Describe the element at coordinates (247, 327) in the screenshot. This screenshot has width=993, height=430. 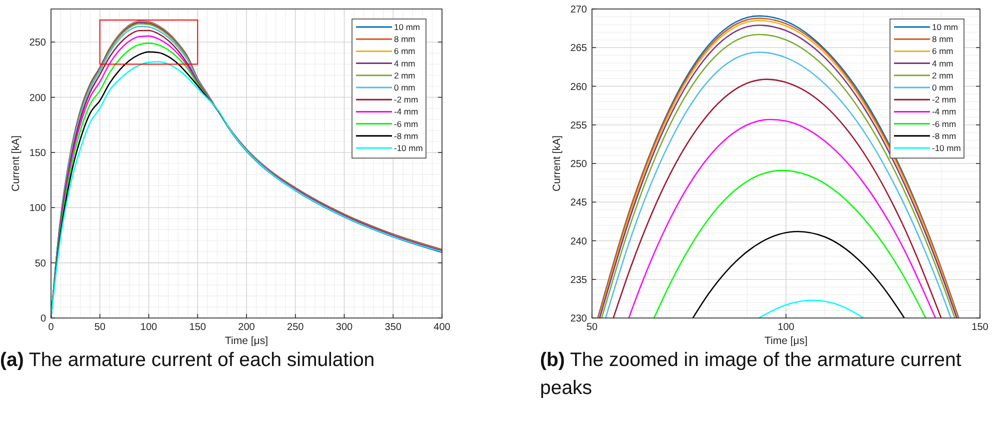
I see `x-tick-label: 200` at that location.